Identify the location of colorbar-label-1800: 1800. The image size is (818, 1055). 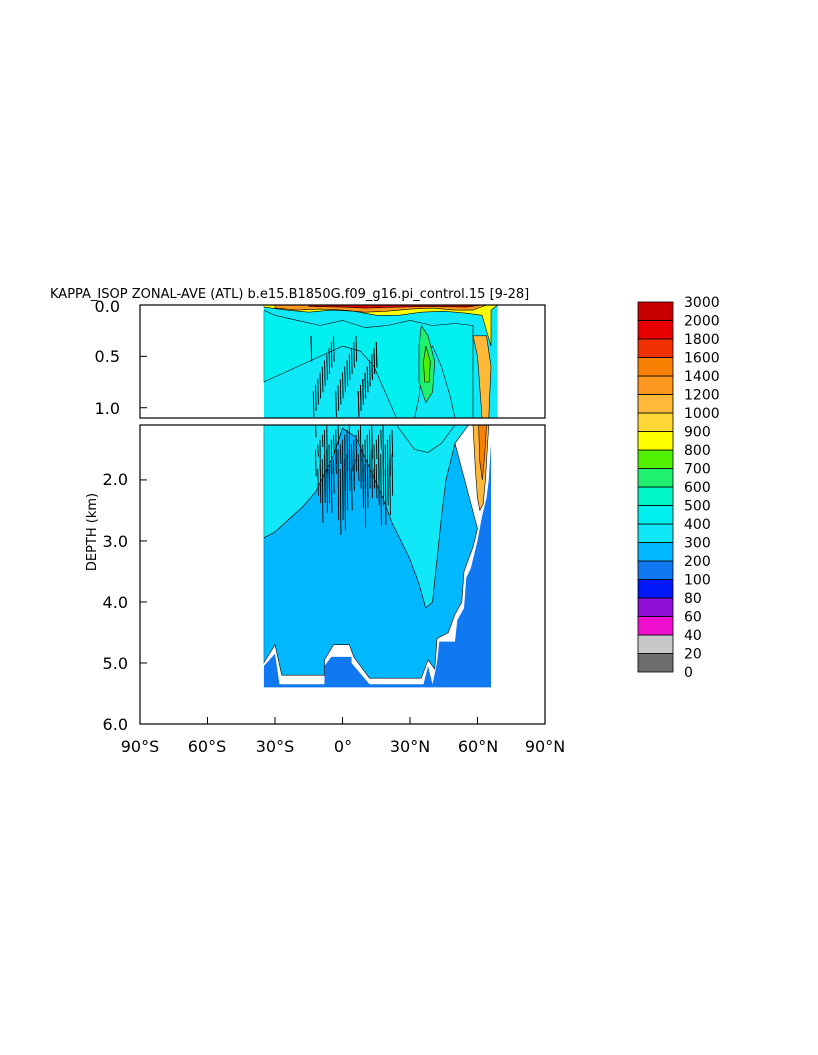
(702, 340).